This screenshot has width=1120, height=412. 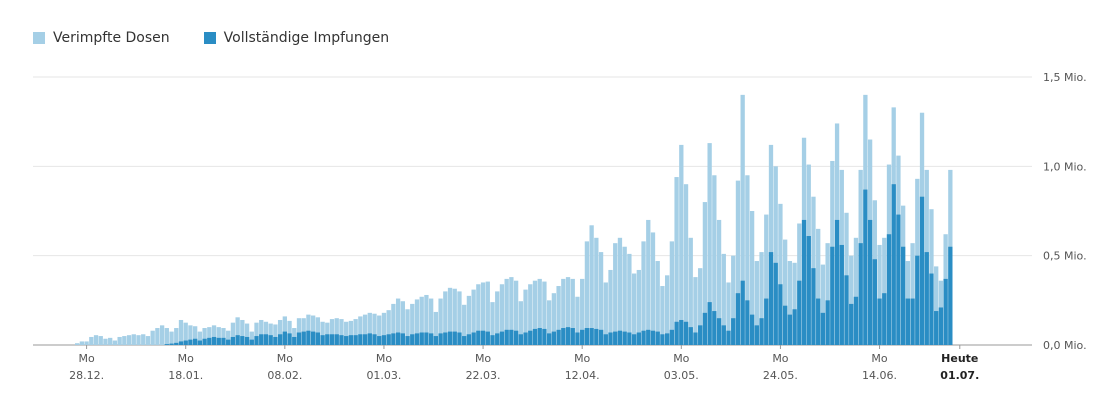 I want to click on legend-item-voll: Vollständige Impfungen, so click(x=296, y=38).